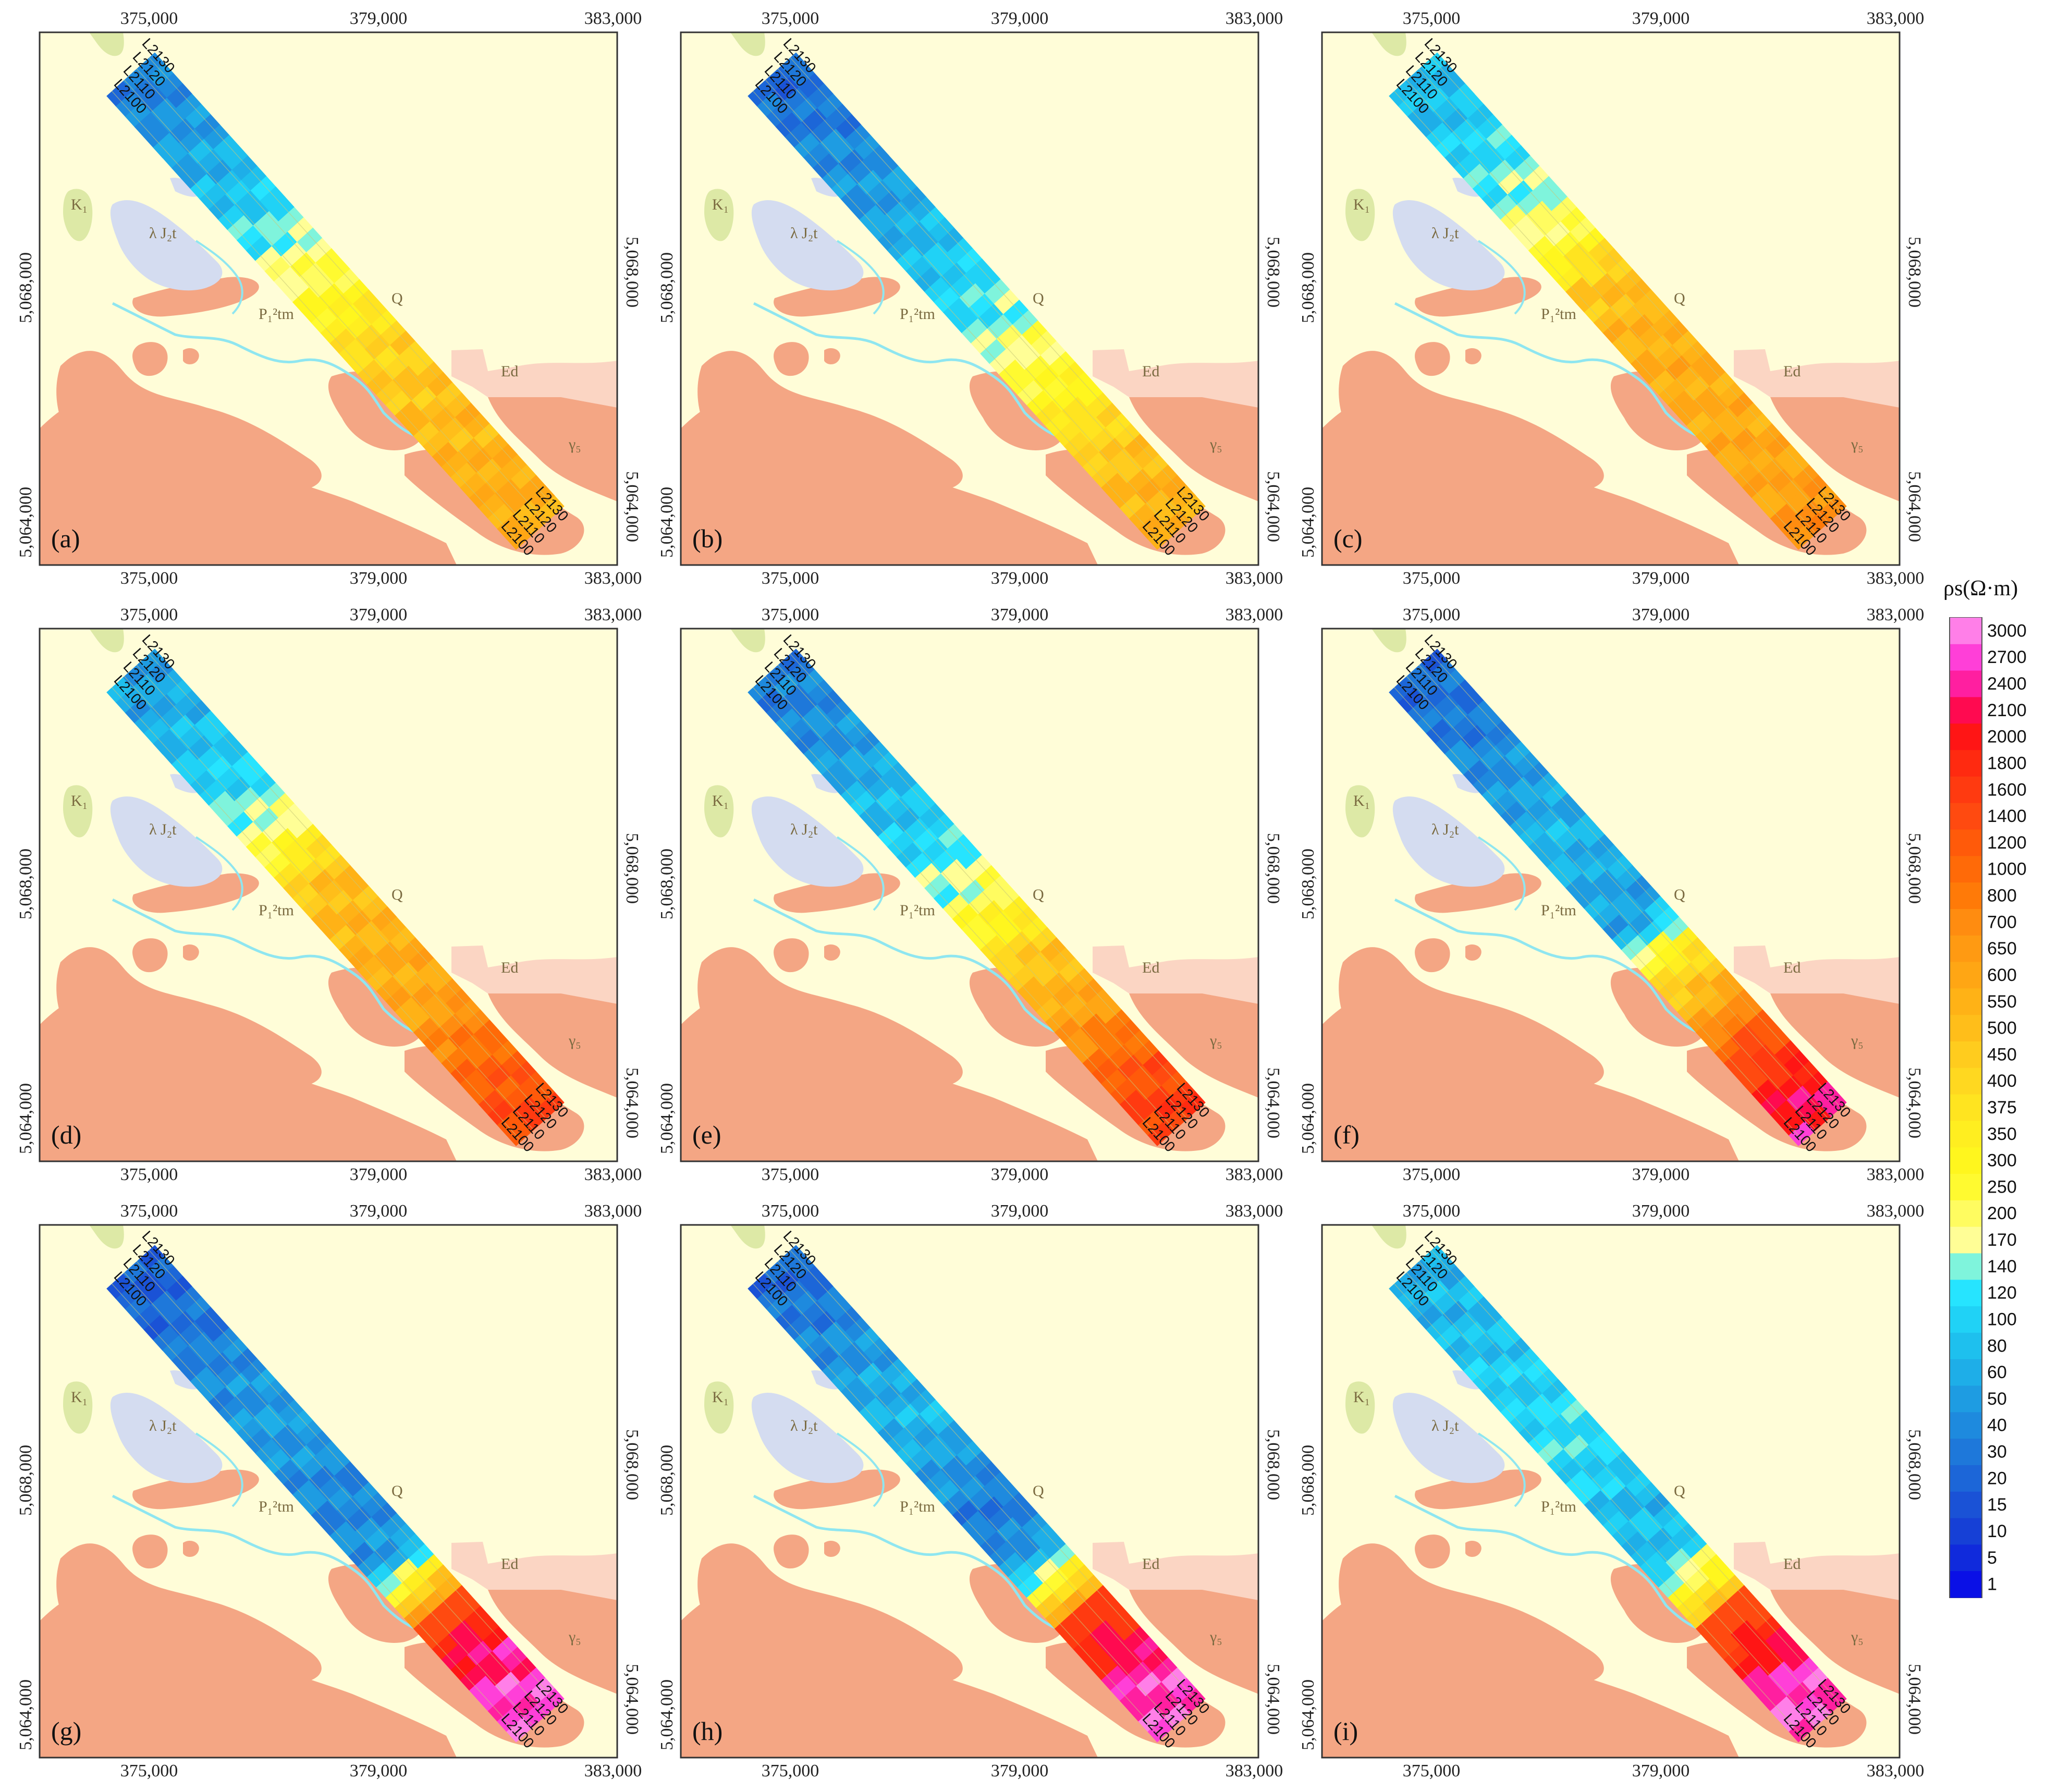  Describe the element at coordinates (632, 1102) in the screenshot. I see `right-tick-label: 5,064,000` at that location.